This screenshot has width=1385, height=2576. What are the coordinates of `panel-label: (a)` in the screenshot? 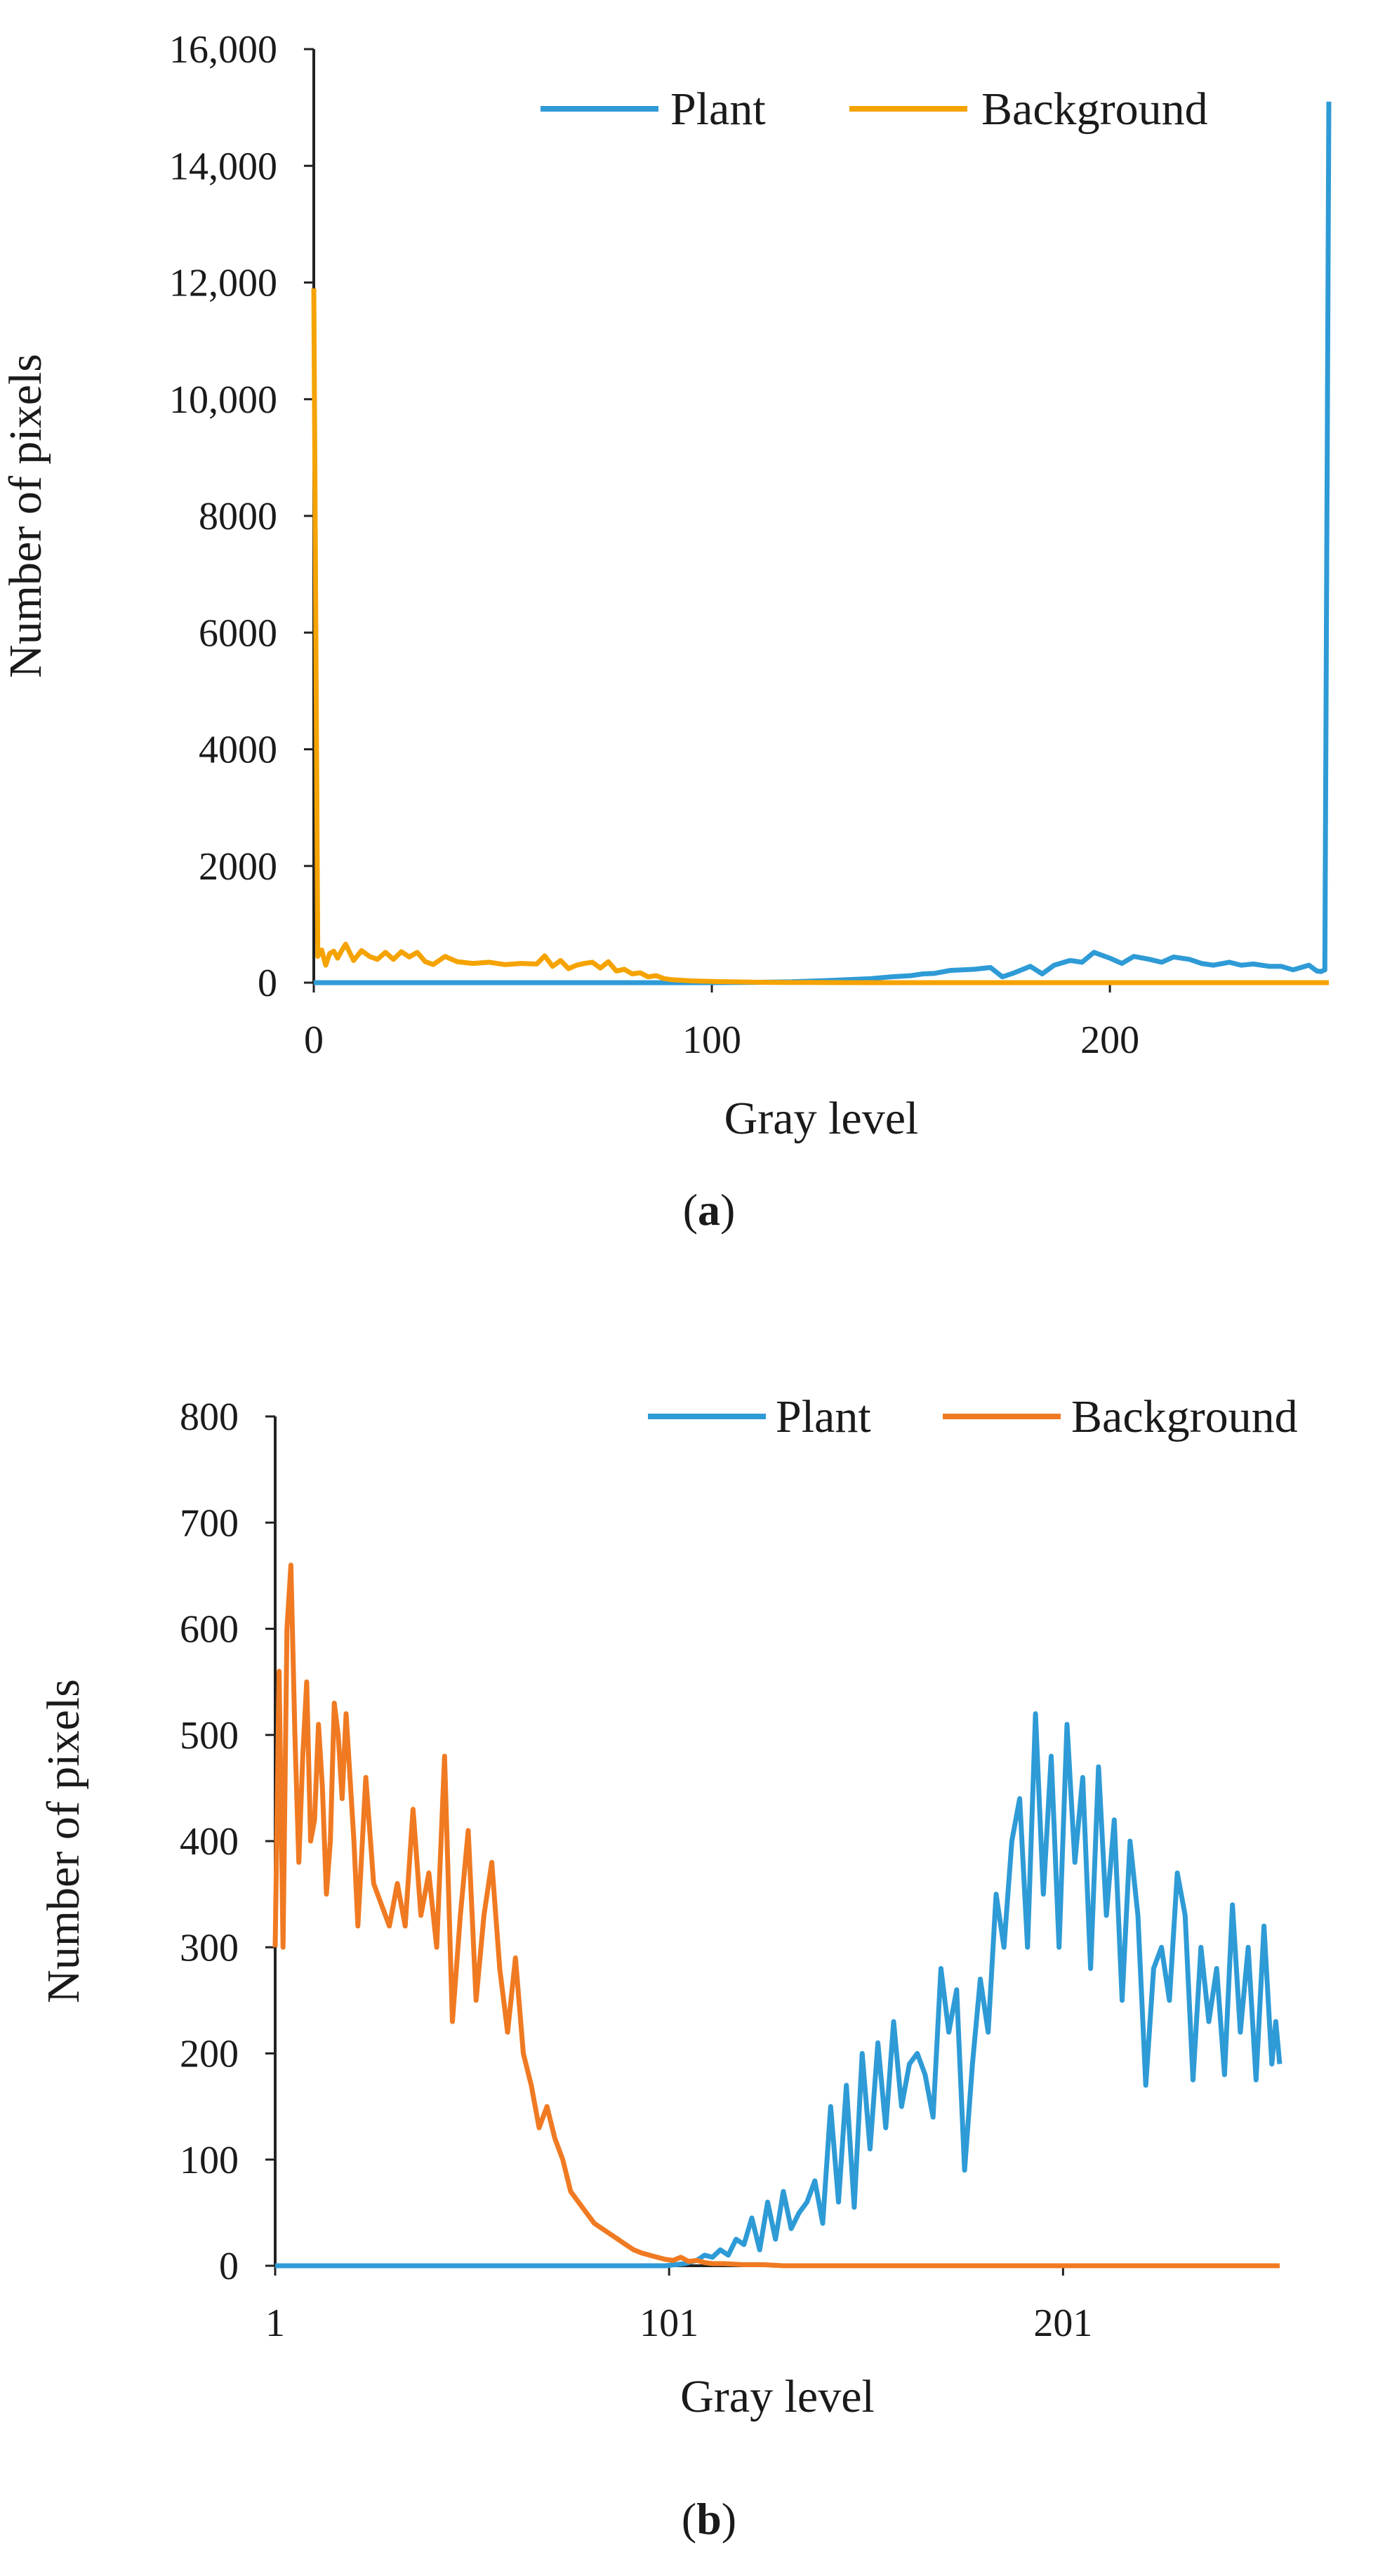 It's located at (709, 1210).